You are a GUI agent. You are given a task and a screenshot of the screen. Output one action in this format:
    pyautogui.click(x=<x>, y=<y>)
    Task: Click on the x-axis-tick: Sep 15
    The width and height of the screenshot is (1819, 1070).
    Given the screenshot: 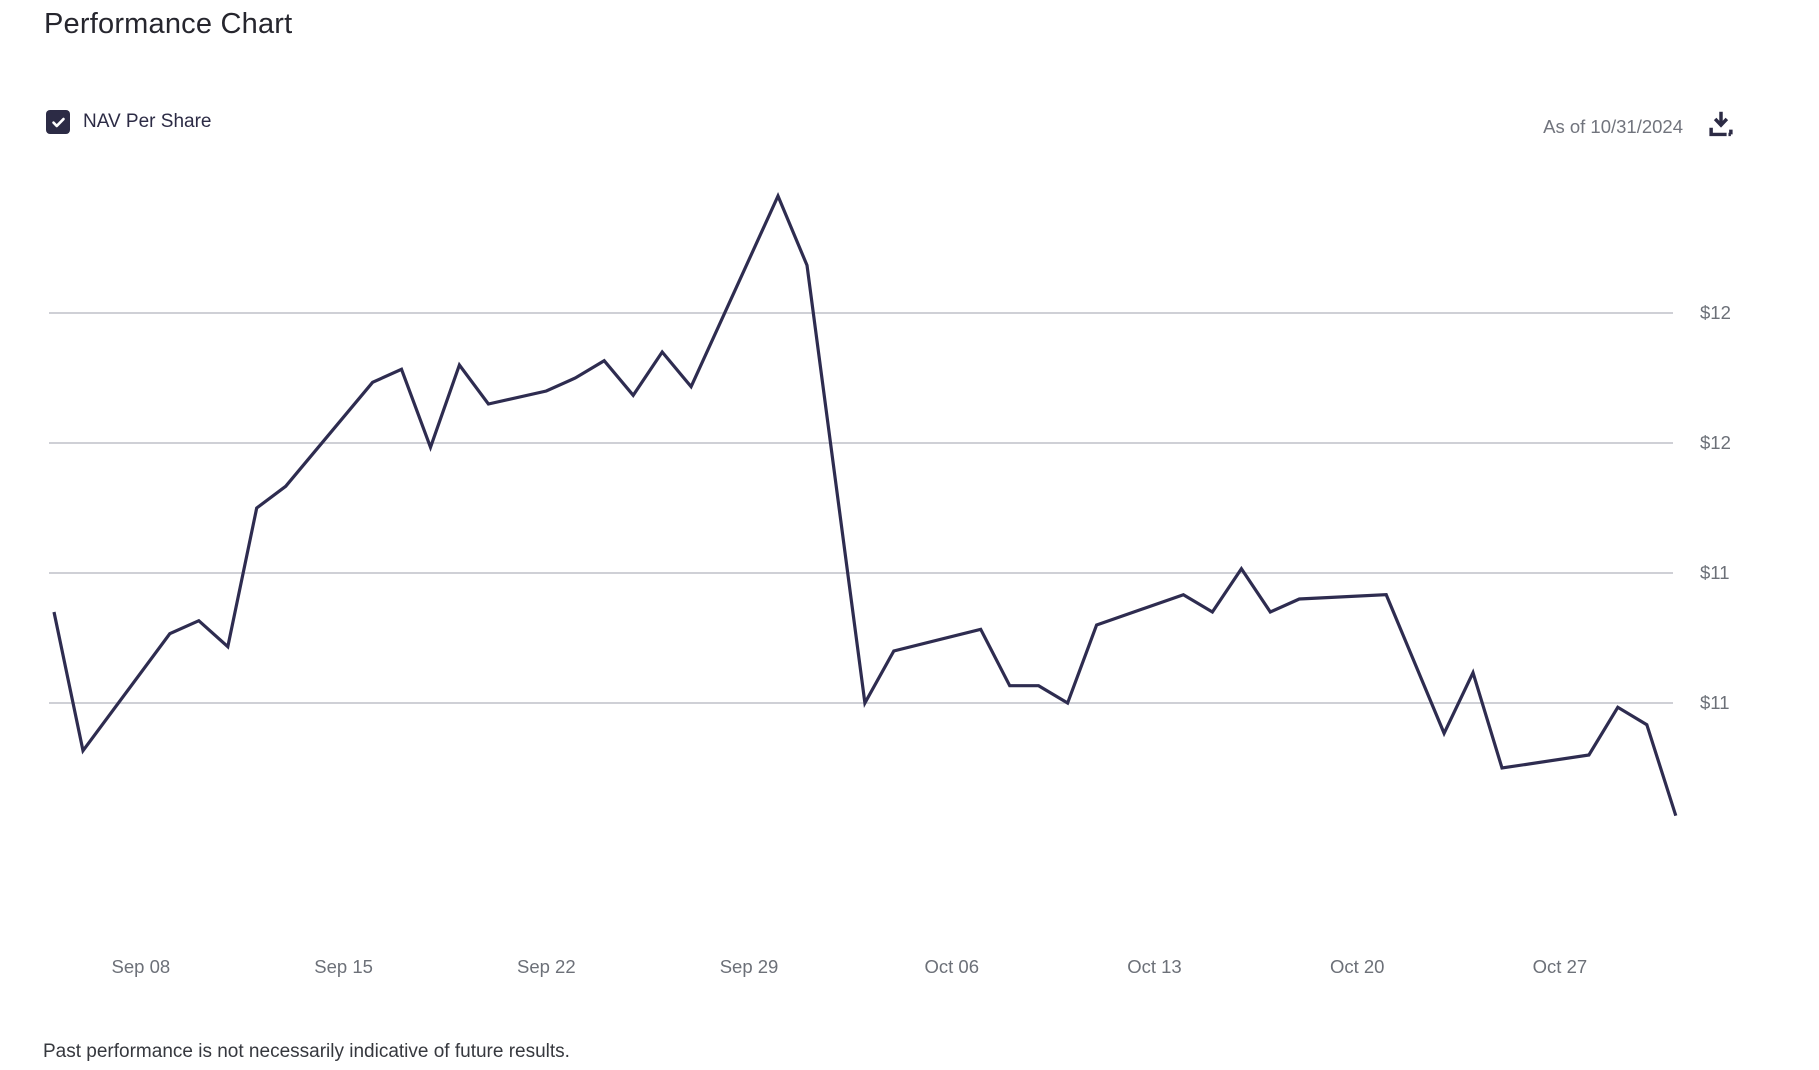 What is the action you would take?
    pyautogui.click(x=343, y=966)
    